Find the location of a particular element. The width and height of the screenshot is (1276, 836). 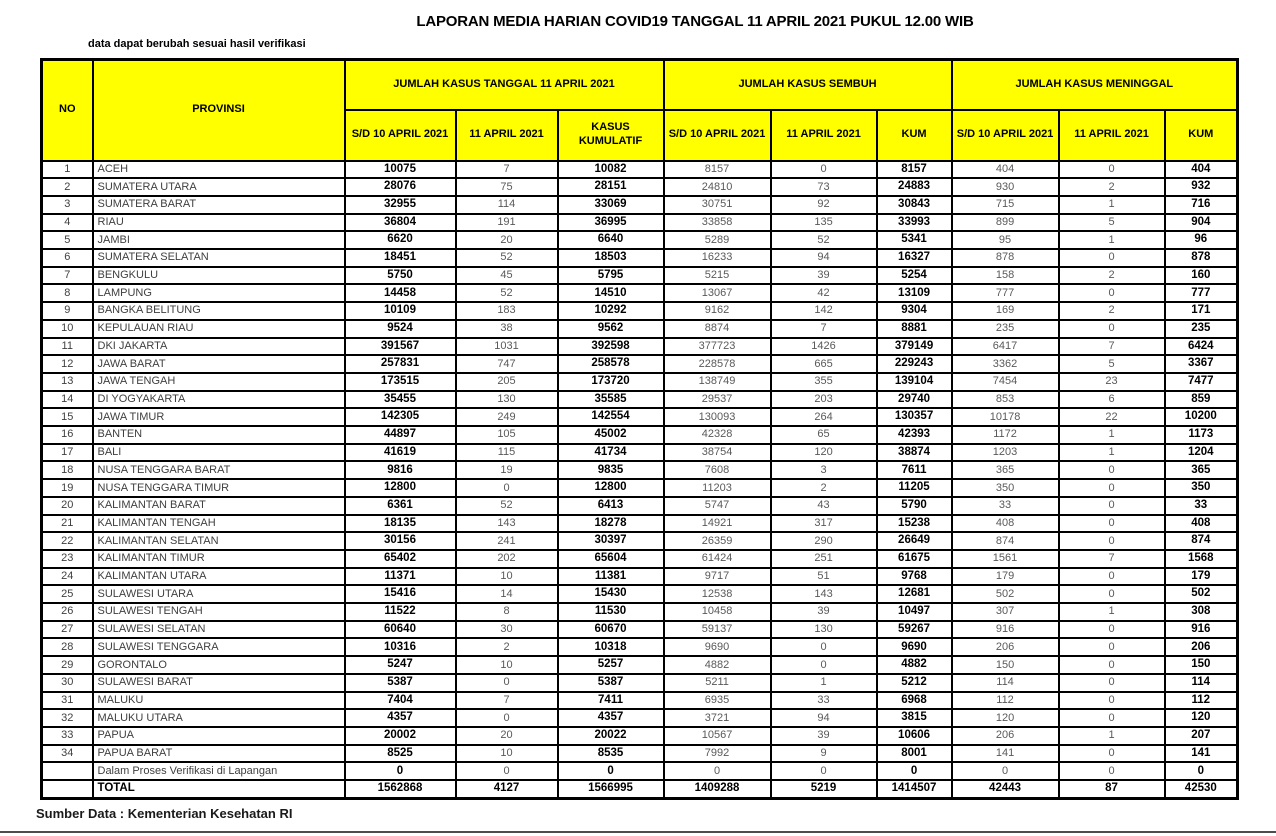

value-cell: 130 is located at coordinates (506, 399).